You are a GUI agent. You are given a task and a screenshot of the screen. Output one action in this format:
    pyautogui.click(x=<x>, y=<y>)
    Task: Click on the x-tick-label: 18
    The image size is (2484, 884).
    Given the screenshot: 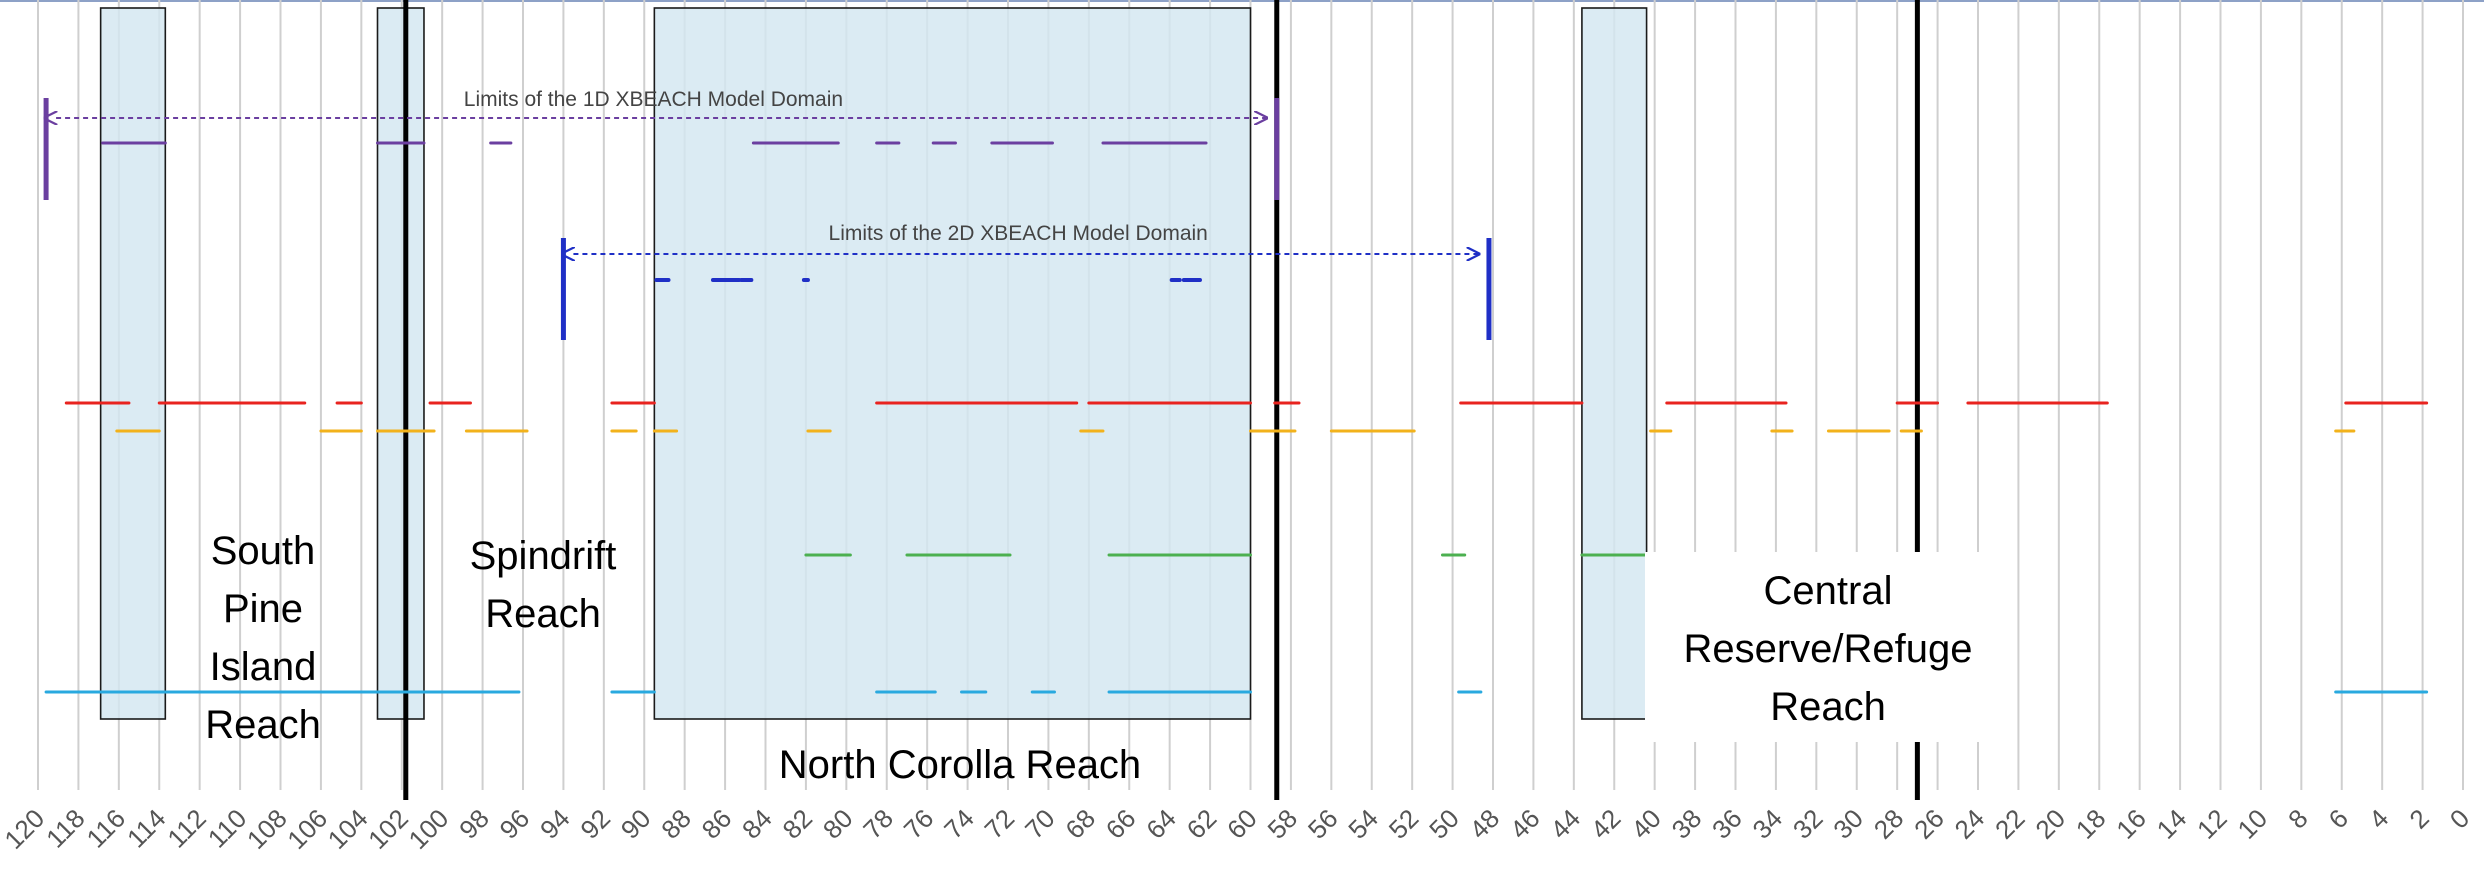 What is the action you would take?
    pyautogui.click(x=2091, y=824)
    